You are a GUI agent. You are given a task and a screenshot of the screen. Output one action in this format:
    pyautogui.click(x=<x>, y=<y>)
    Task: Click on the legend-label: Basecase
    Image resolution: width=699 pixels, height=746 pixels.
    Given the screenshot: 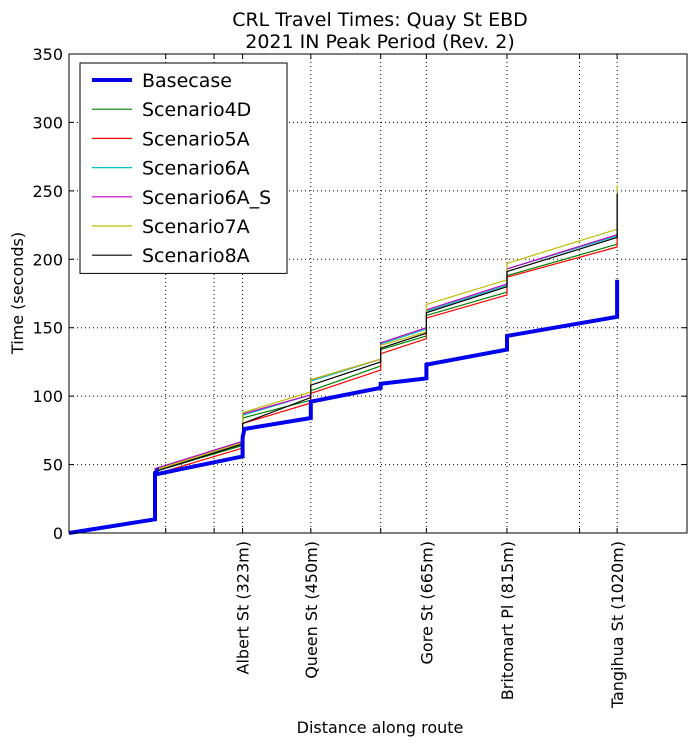 What is the action you would take?
    pyautogui.click(x=187, y=81)
    